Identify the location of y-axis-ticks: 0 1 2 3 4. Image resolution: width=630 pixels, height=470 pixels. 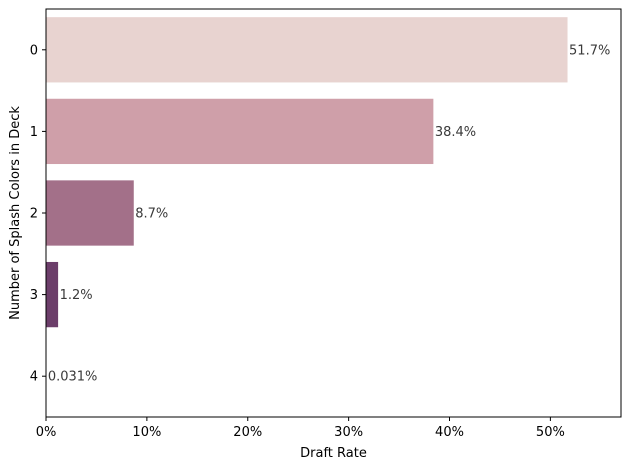
(38, 214).